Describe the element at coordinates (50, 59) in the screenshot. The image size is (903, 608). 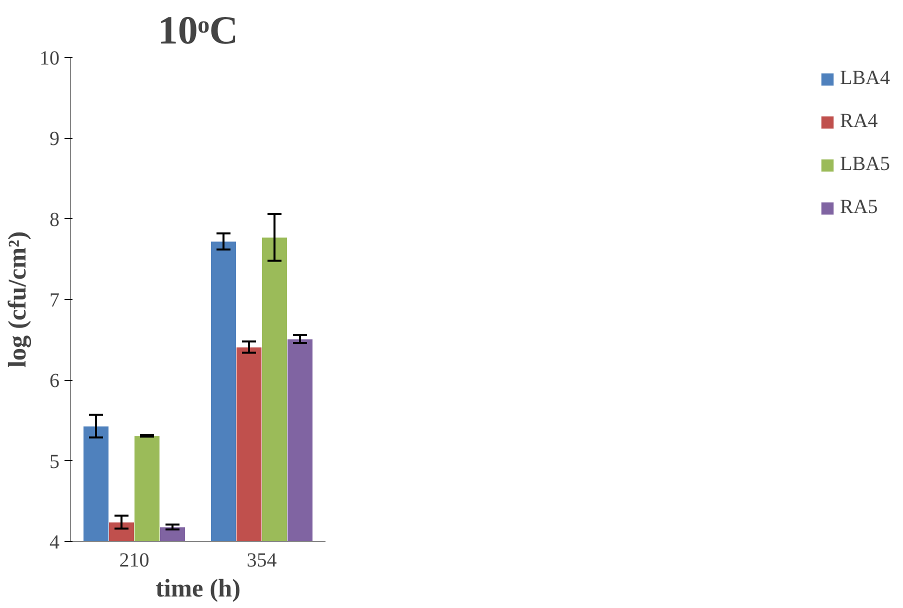
I see `y-tick-label: 10` at that location.